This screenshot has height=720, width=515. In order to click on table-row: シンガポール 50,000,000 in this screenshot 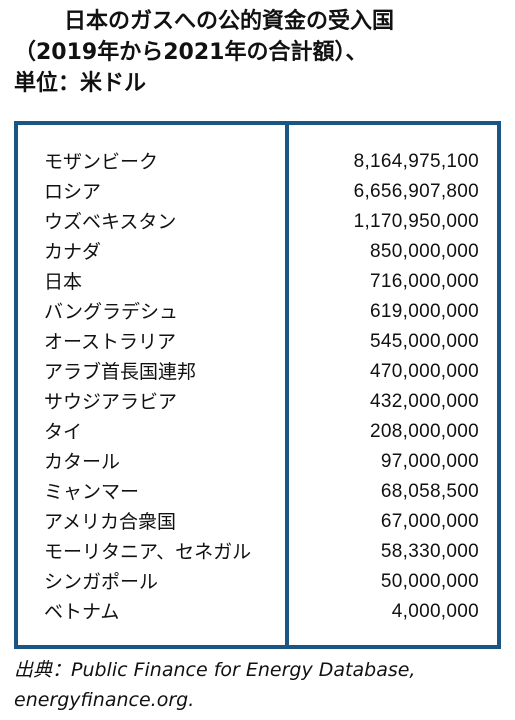, I will do `click(257, 582)`.